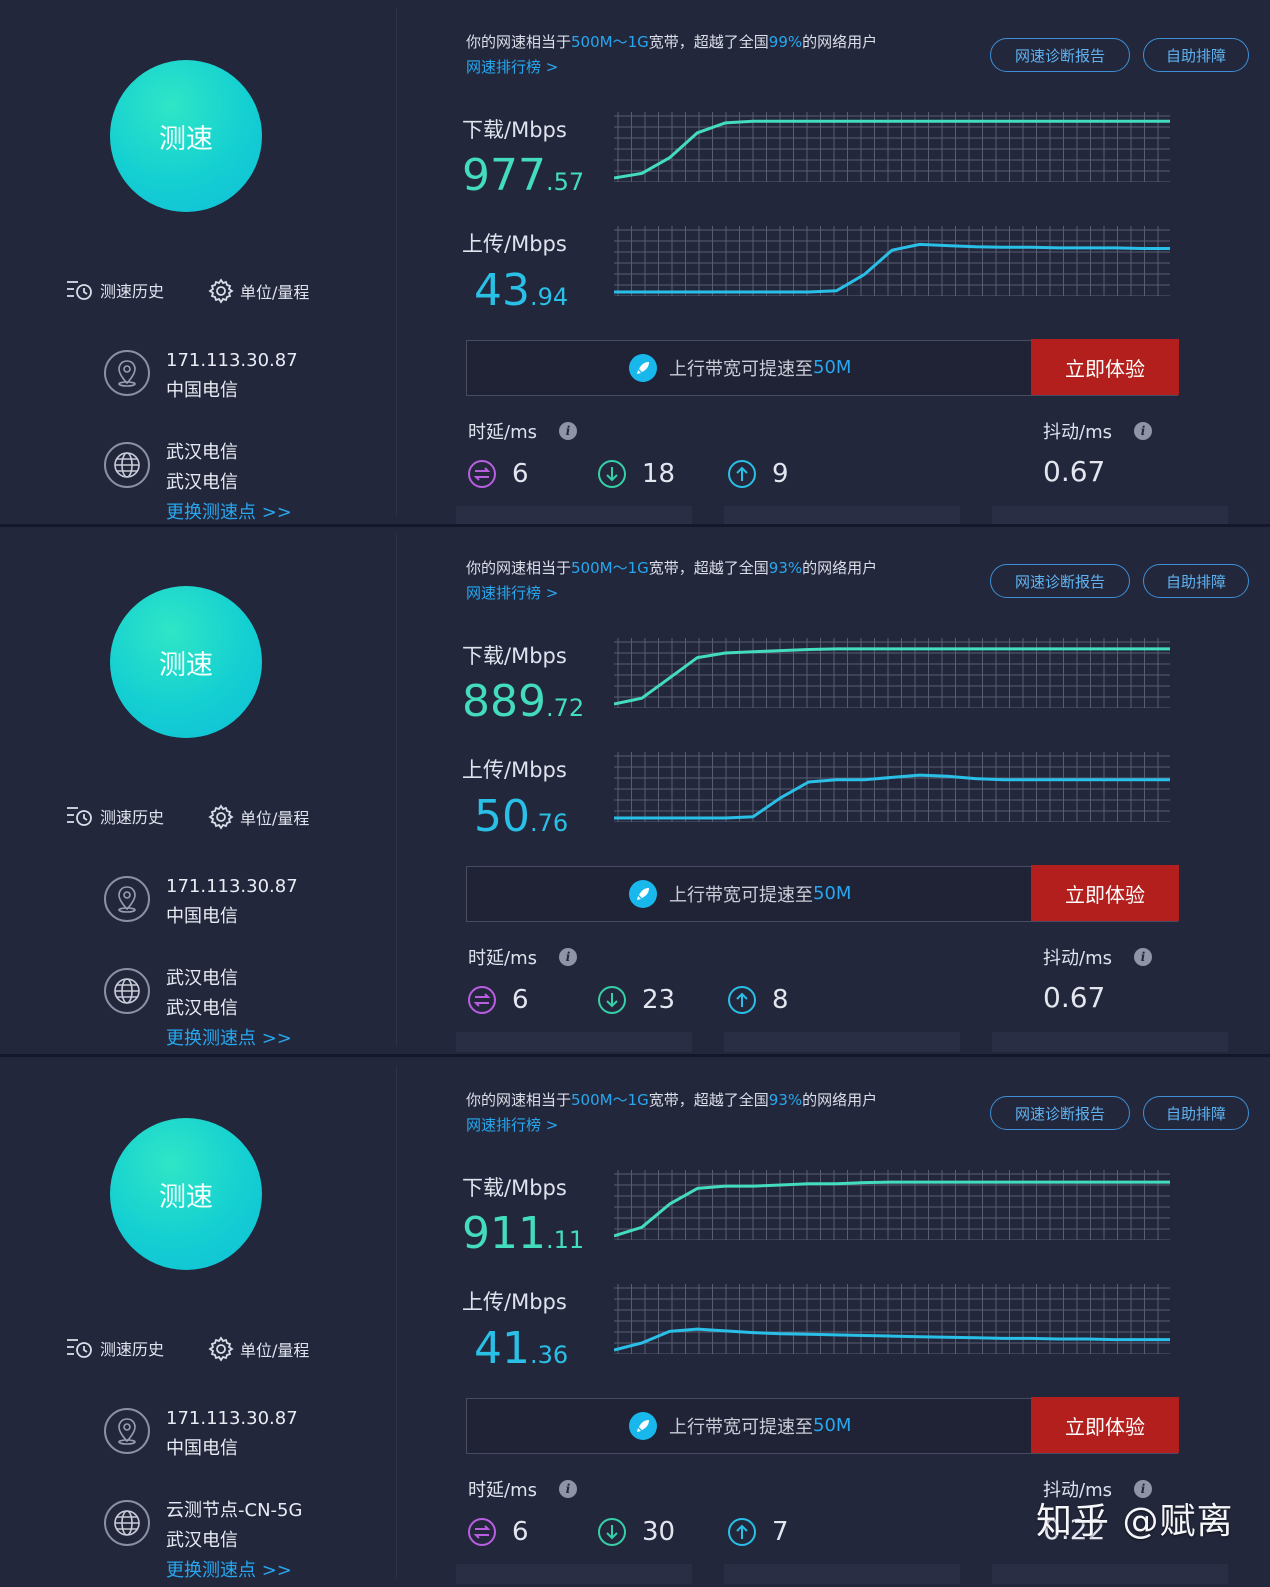  What do you see at coordinates (521, 1348) in the screenshot?
I see `upload-speed: 41.36` at bounding box center [521, 1348].